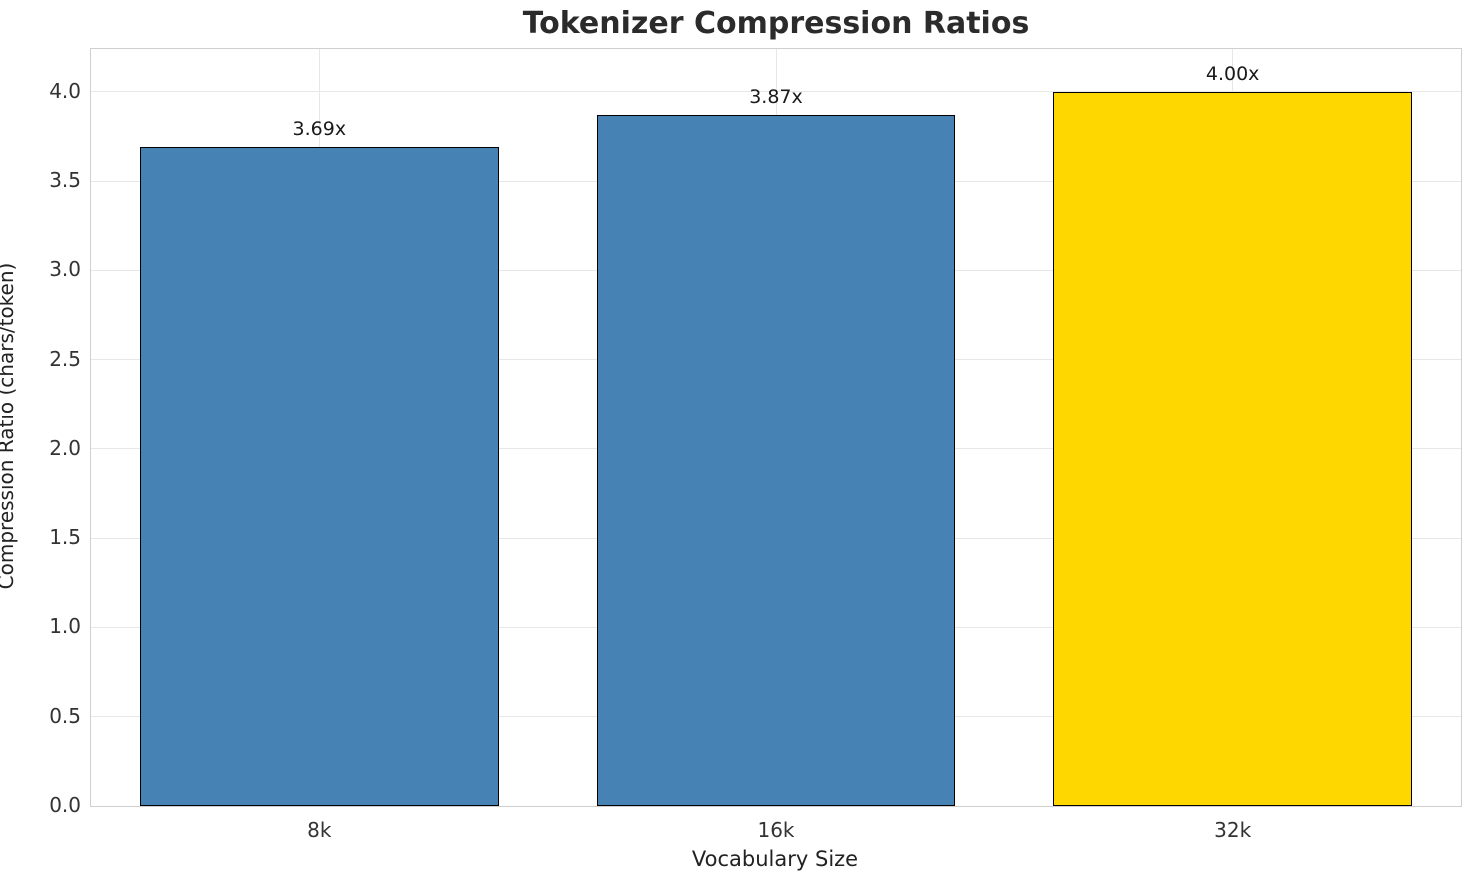 Image resolution: width=1484 pixels, height=885 pixels. Describe the element at coordinates (1232, 73) in the screenshot. I see `bar-value-label: 4.00x` at that location.